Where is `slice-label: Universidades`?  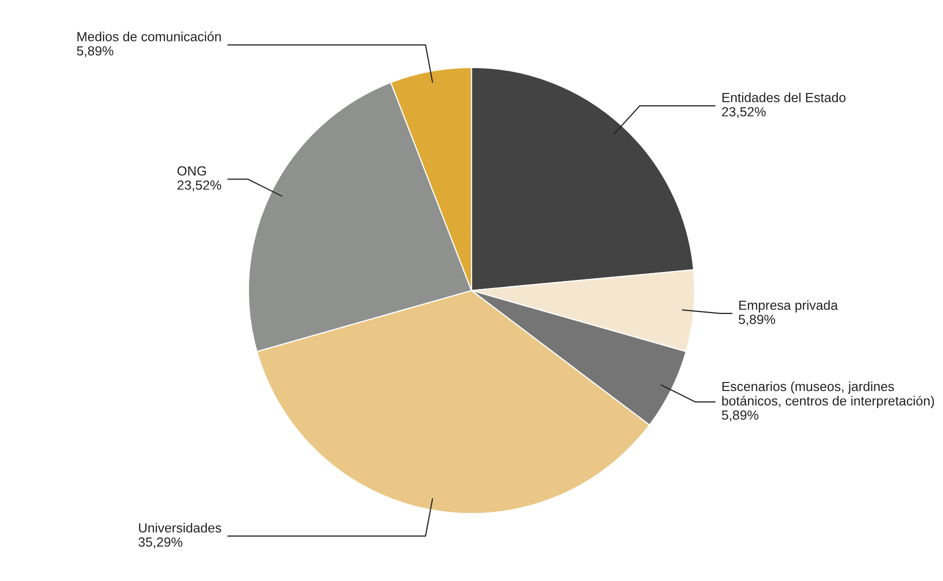 slice-label: Universidades is located at coordinates (180, 527).